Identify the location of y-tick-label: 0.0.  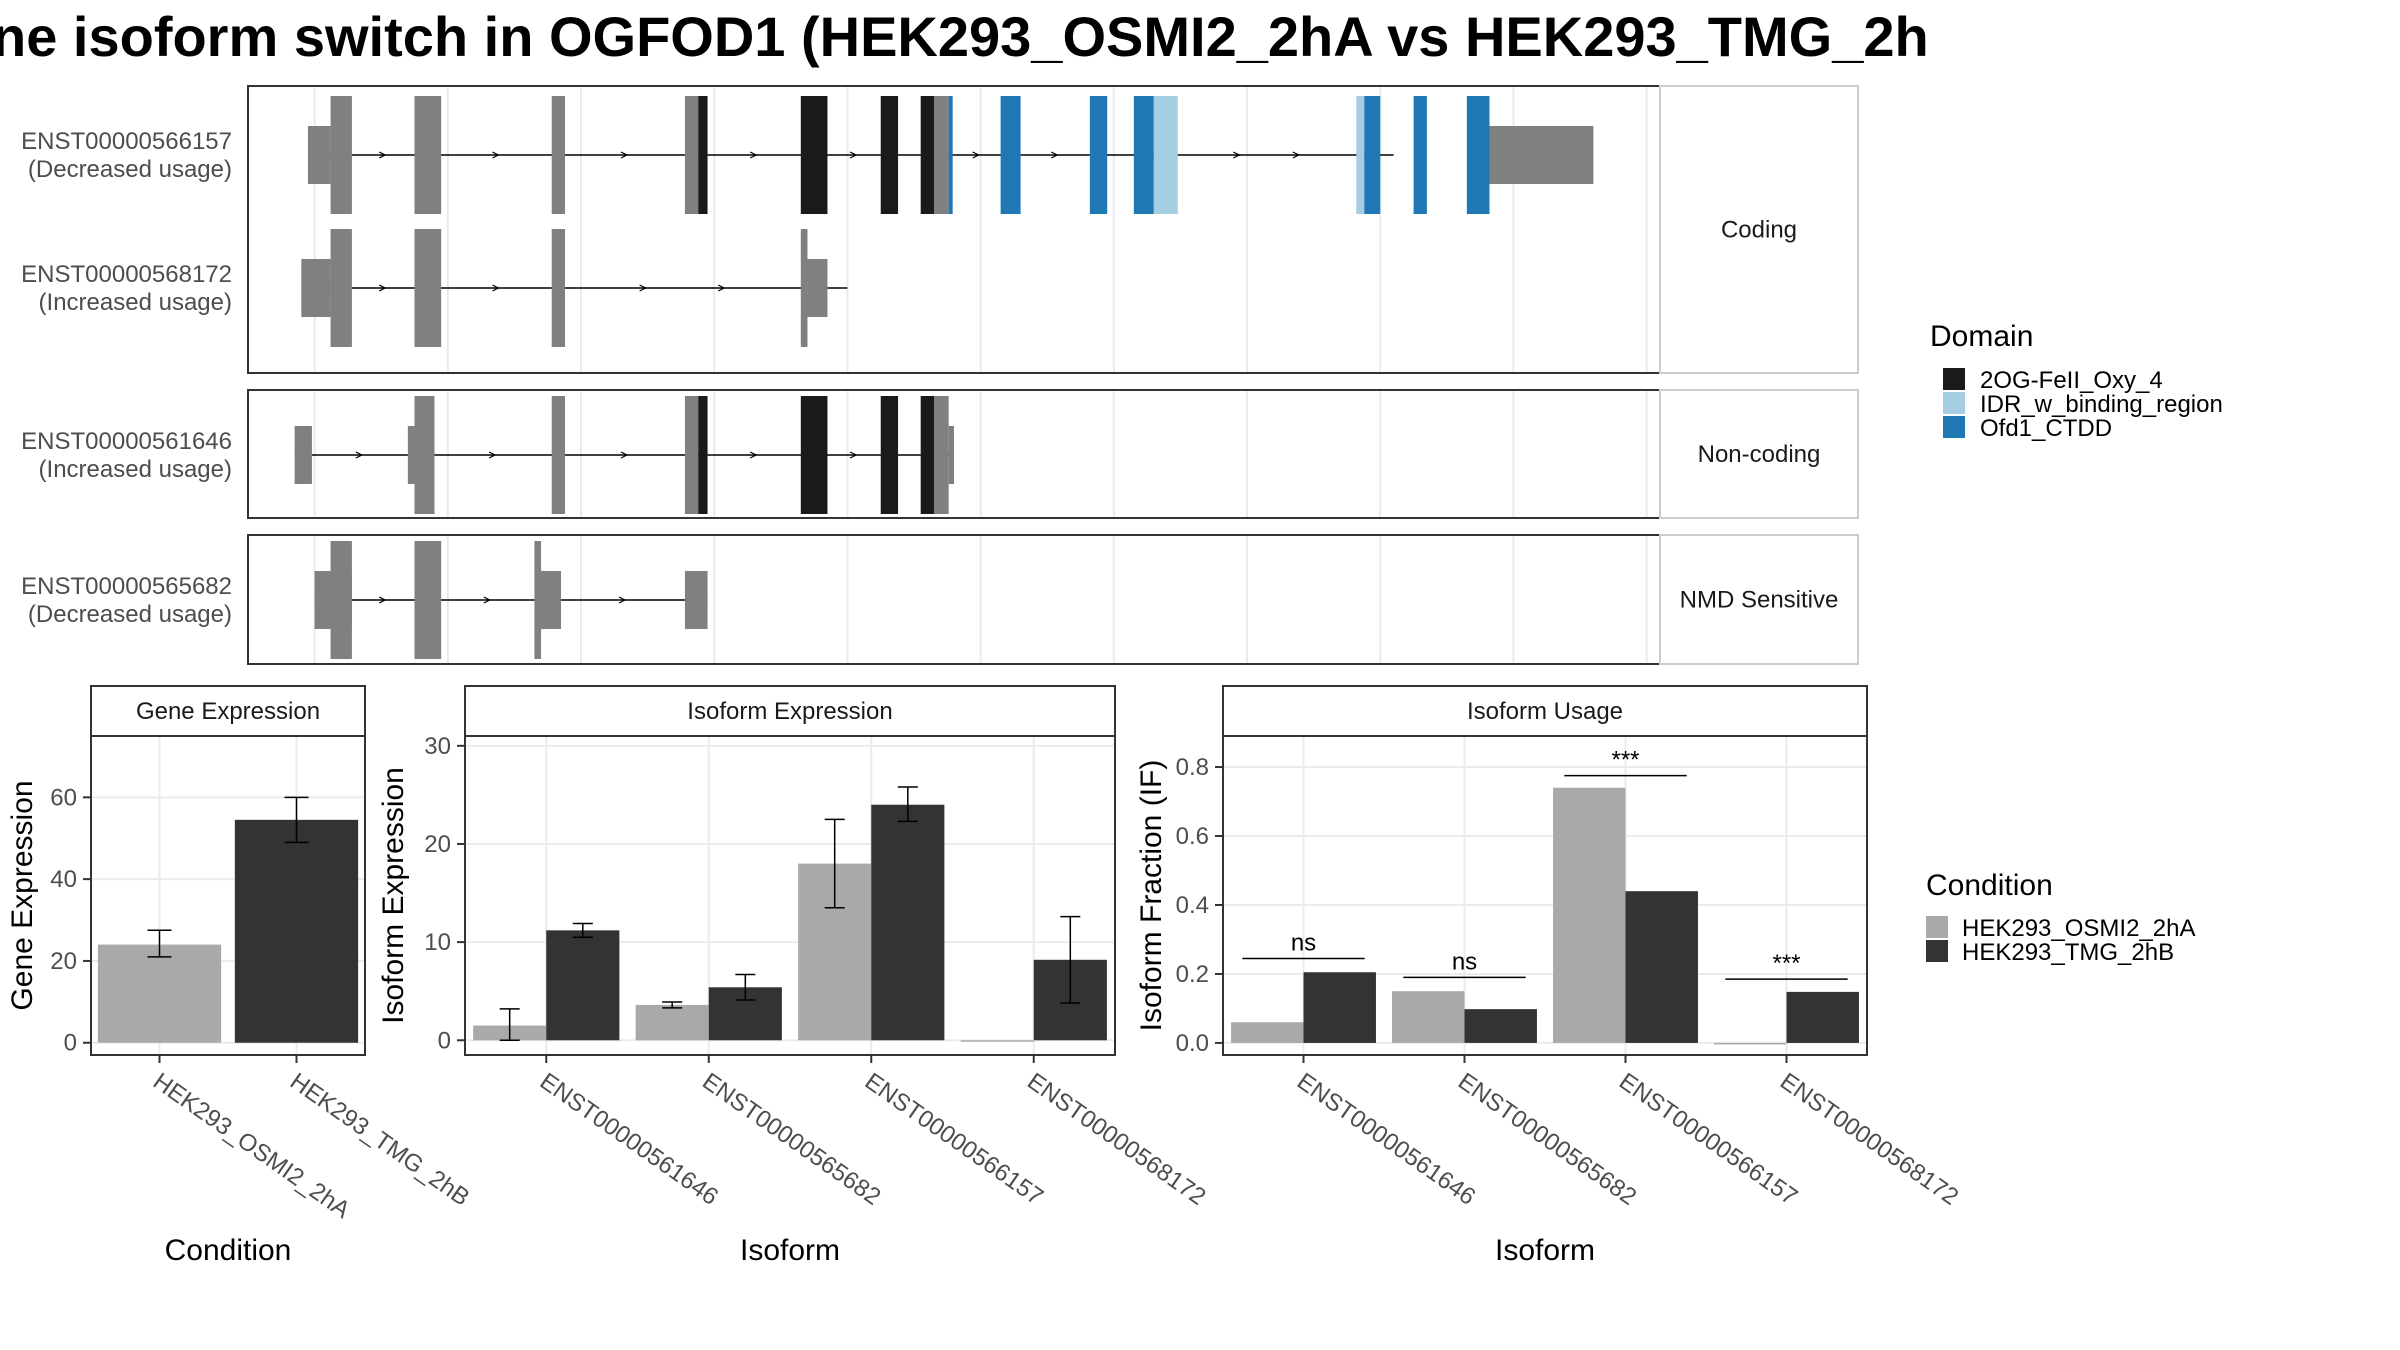
(1192, 1043).